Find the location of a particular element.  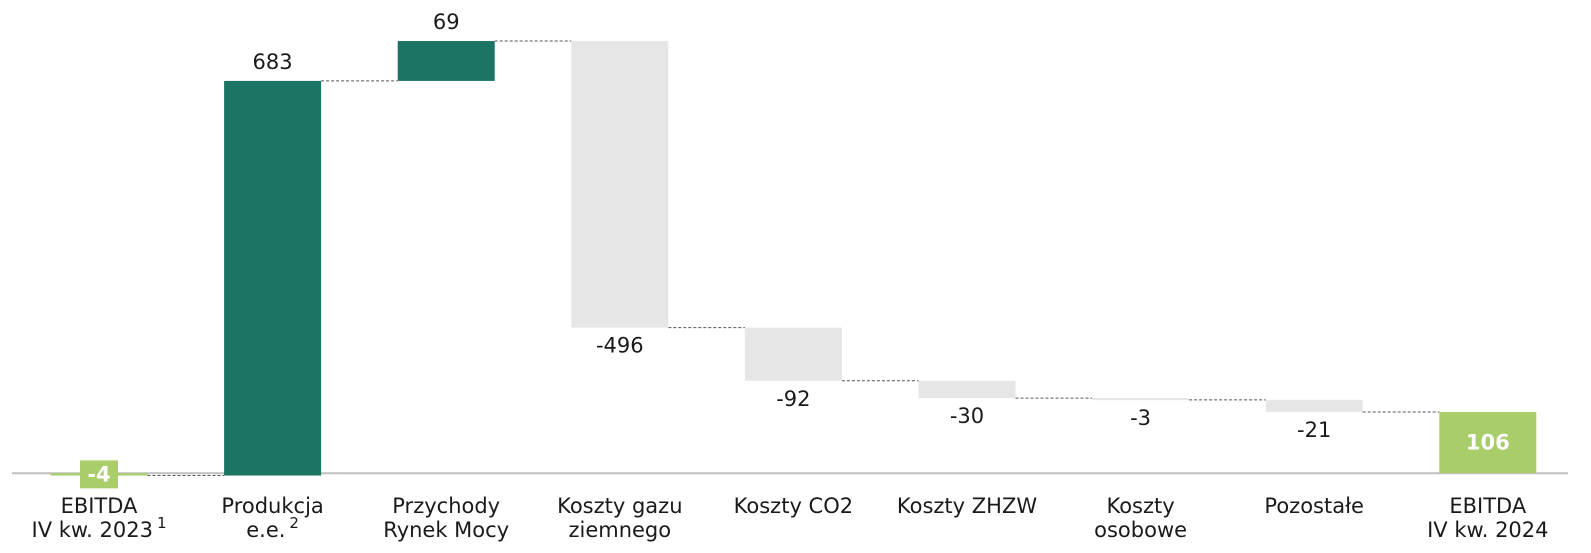

x-tick-label-line: Pozostałe is located at coordinates (1314, 506).